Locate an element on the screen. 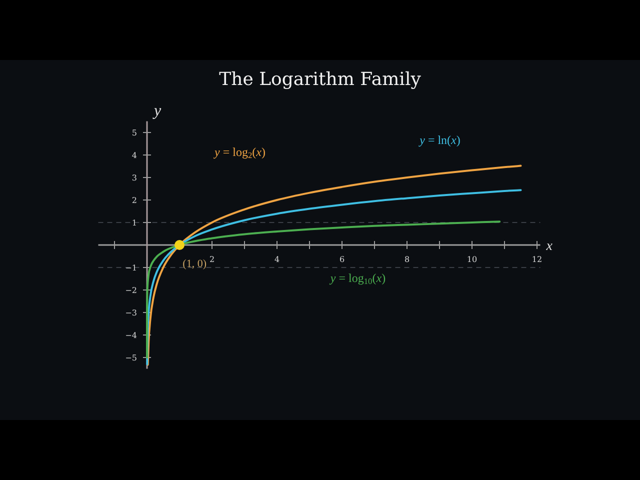  y-tick-label: −5 is located at coordinates (131, 358).